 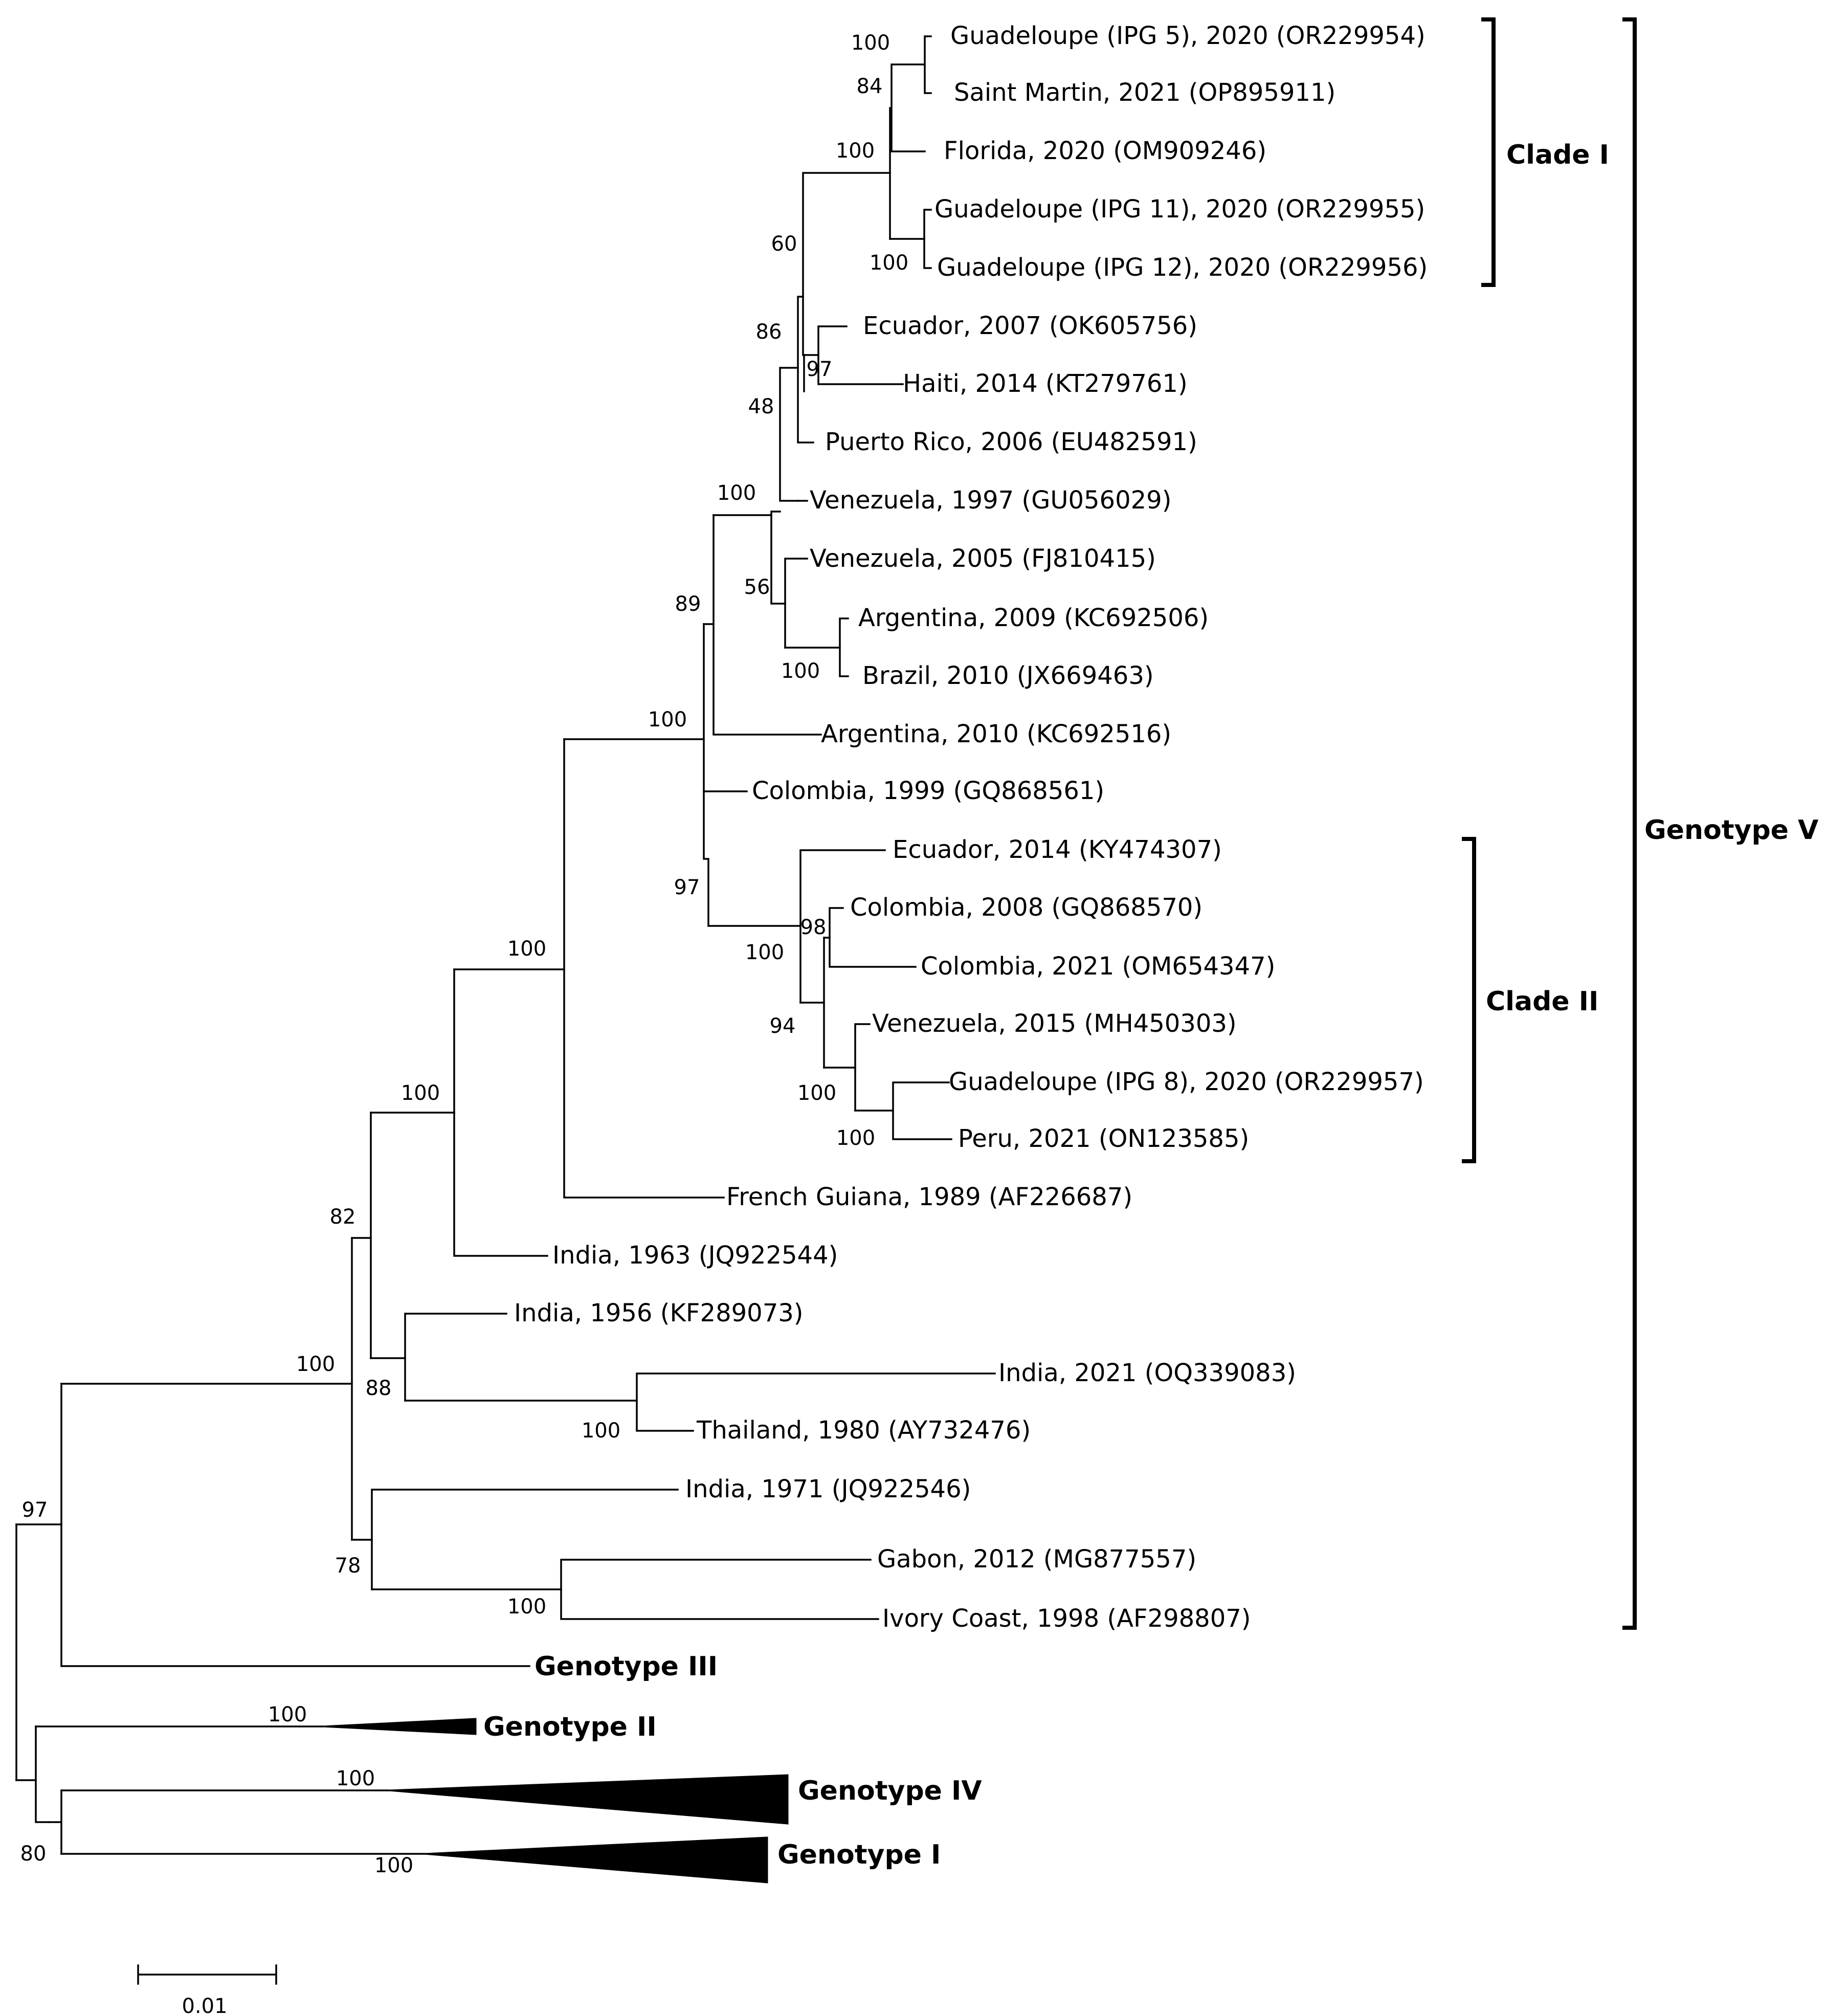 What do you see at coordinates (761, 407) in the screenshot?
I see `bootstrap-value: 48` at bounding box center [761, 407].